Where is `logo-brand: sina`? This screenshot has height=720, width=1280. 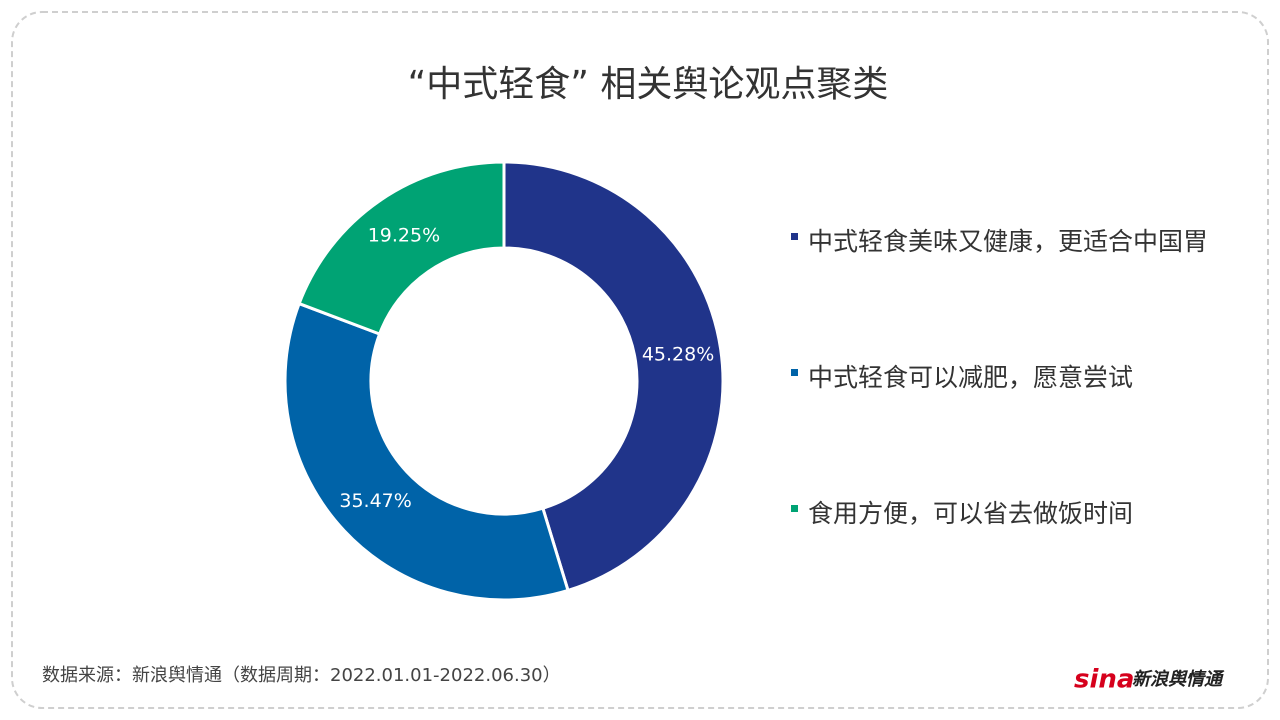
logo-brand: sina is located at coordinates (1104, 680).